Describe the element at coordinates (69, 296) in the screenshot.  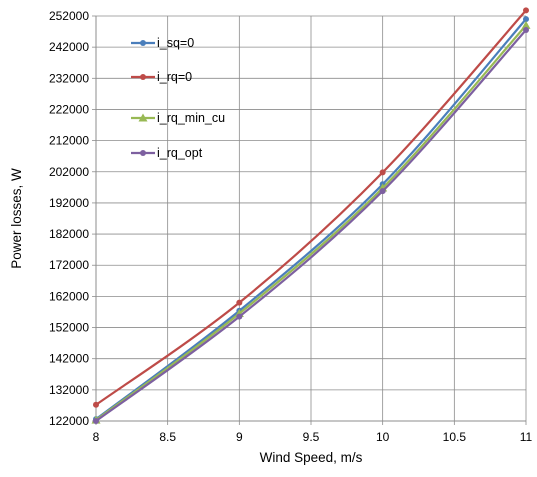
I see `y-tick-label: 162000` at that location.